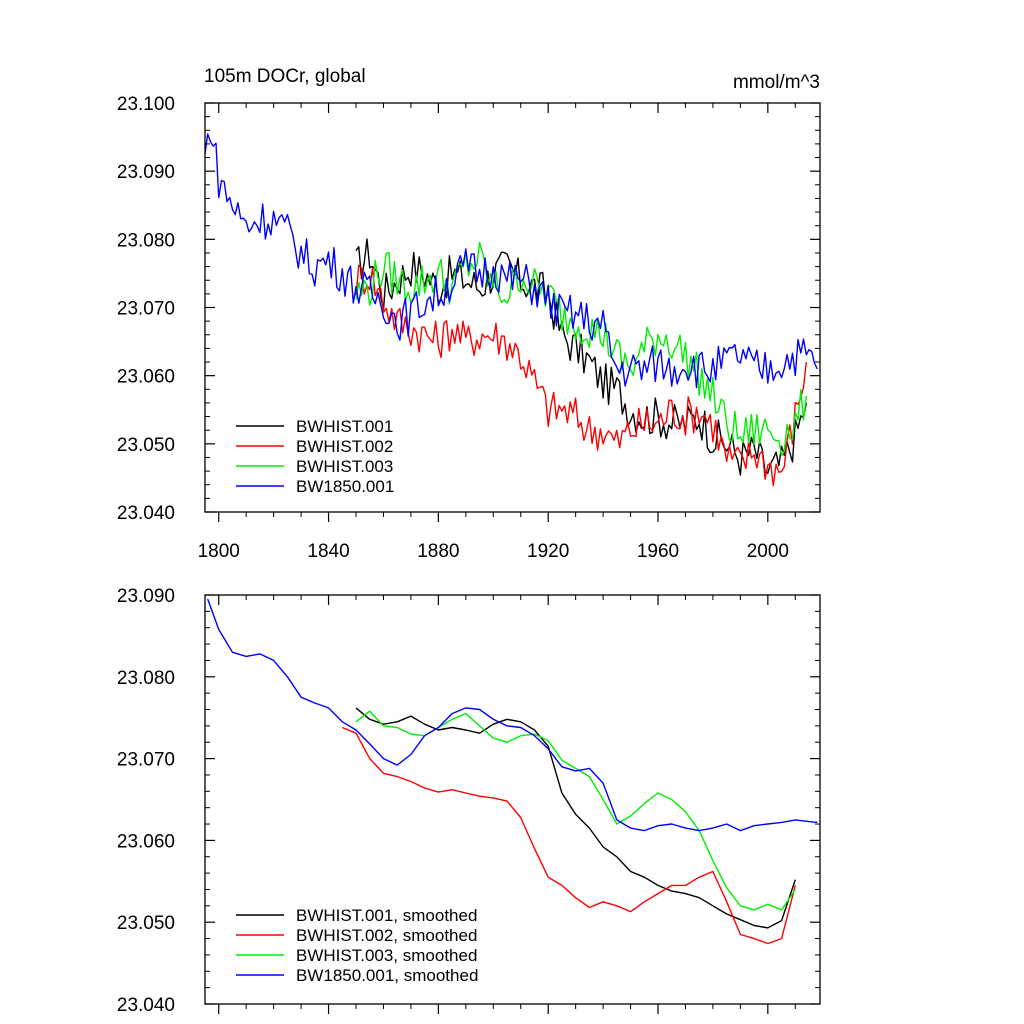 The height and width of the screenshot is (1024, 1024). What do you see at coordinates (146, 104) in the screenshot?
I see `top-ytick-label: 23.100` at bounding box center [146, 104].